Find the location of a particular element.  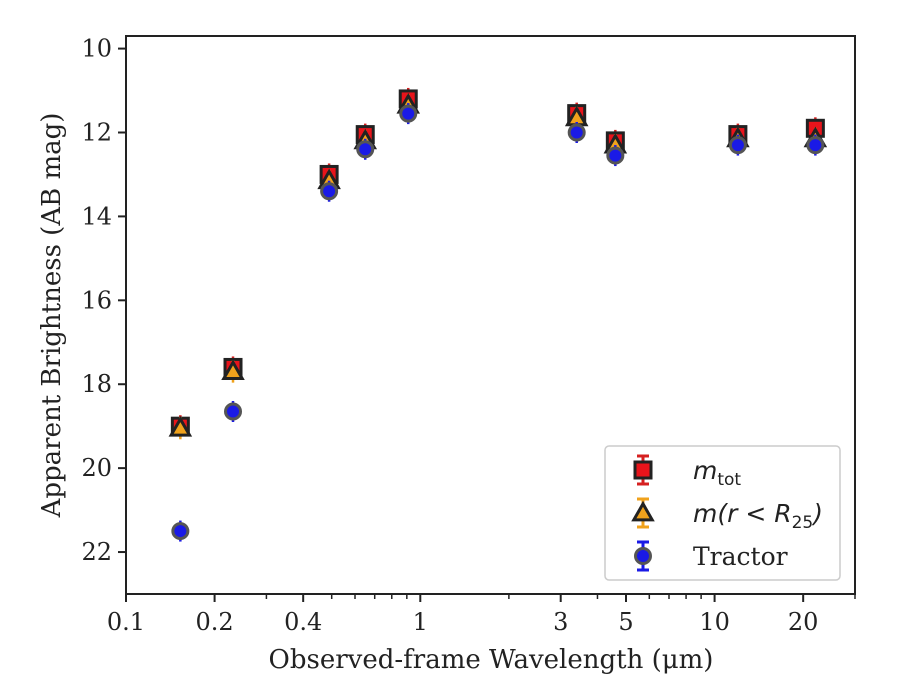

legend-label-0: mtot is located at coordinates (717, 473).